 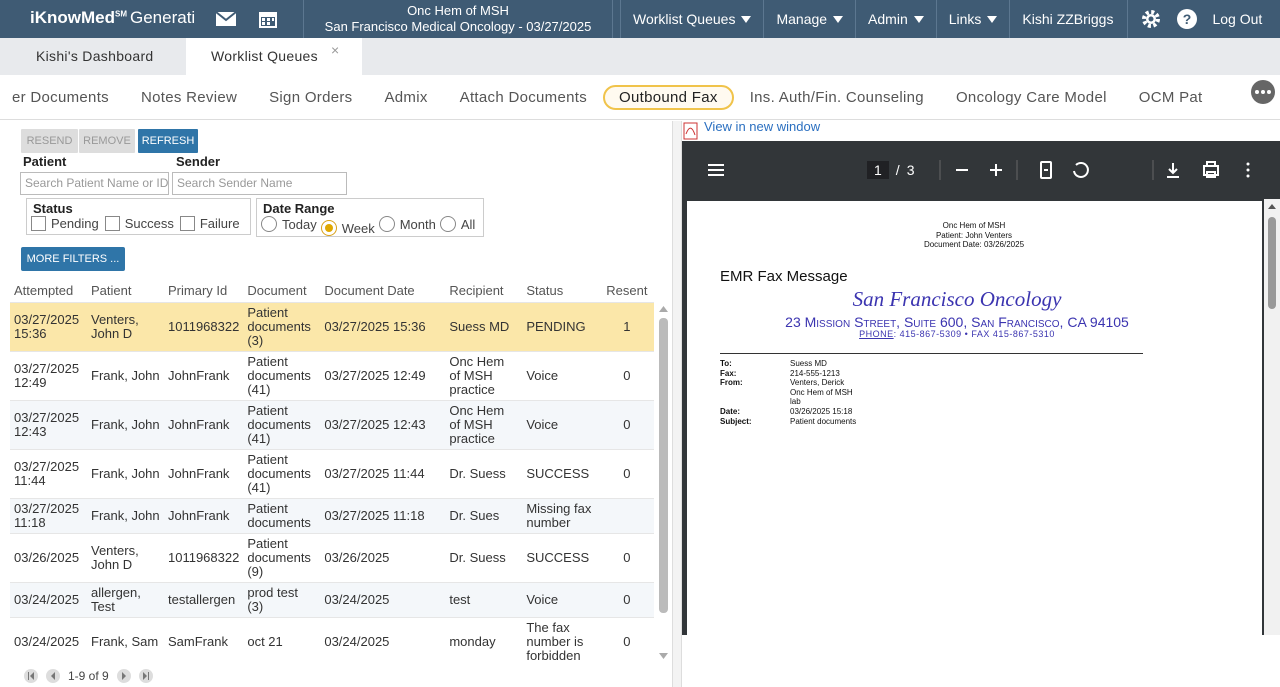 What do you see at coordinates (1263, 92) in the screenshot?
I see `more-button` at bounding box center [1263, 92].